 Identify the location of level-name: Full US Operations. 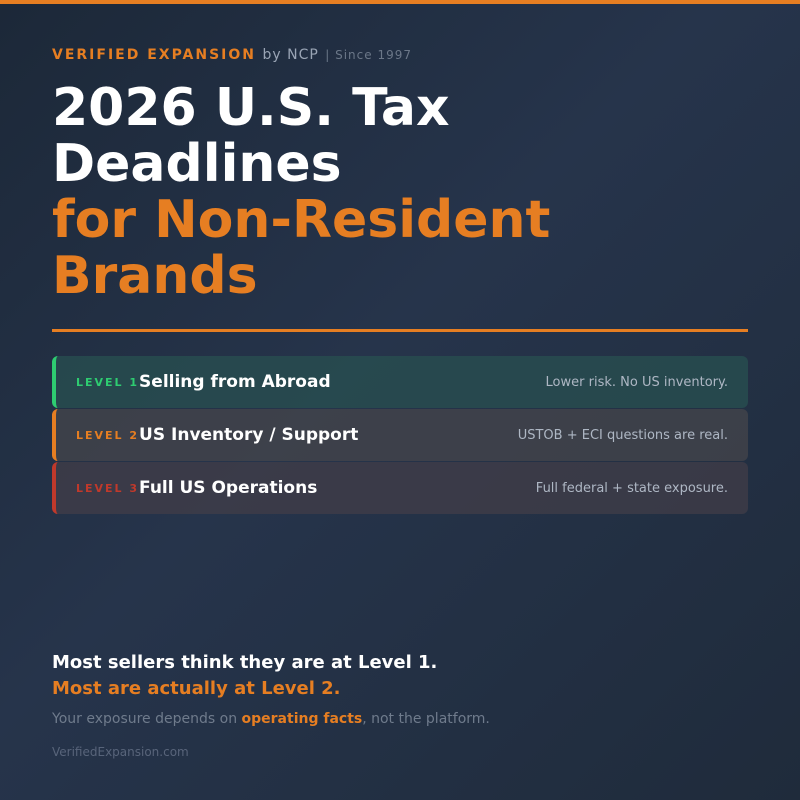
(228, 488).